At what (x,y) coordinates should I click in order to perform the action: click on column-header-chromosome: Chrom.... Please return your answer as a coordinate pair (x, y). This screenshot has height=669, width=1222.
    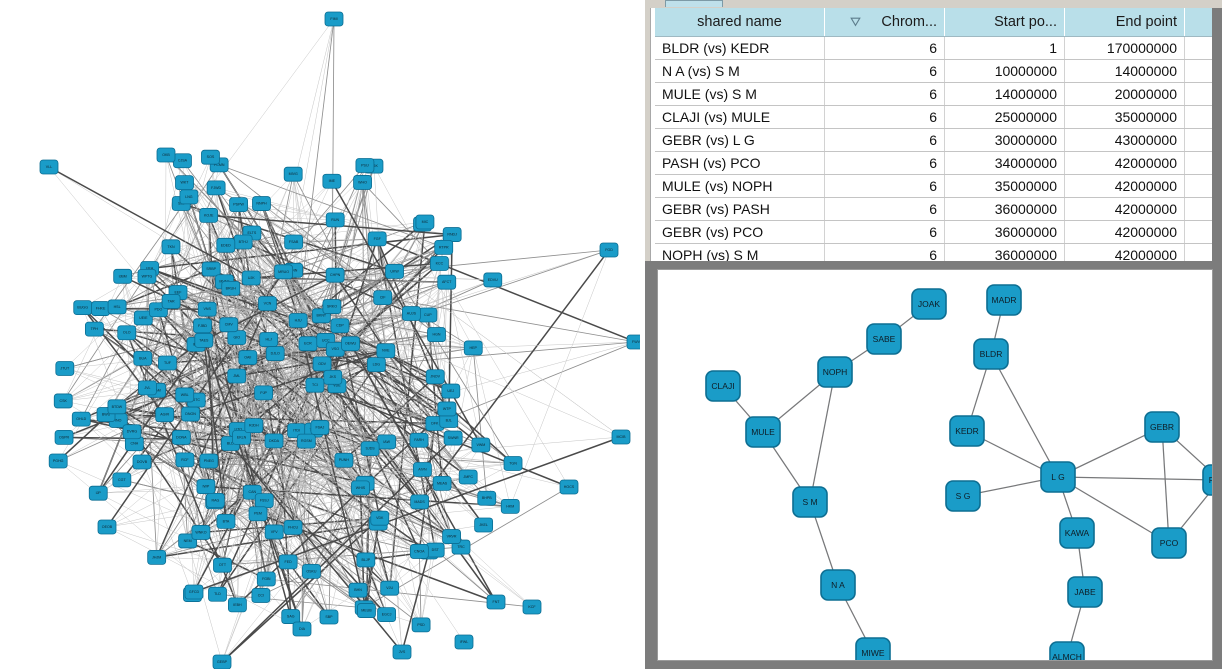
    Looking at the image, I should click on (884, 22).